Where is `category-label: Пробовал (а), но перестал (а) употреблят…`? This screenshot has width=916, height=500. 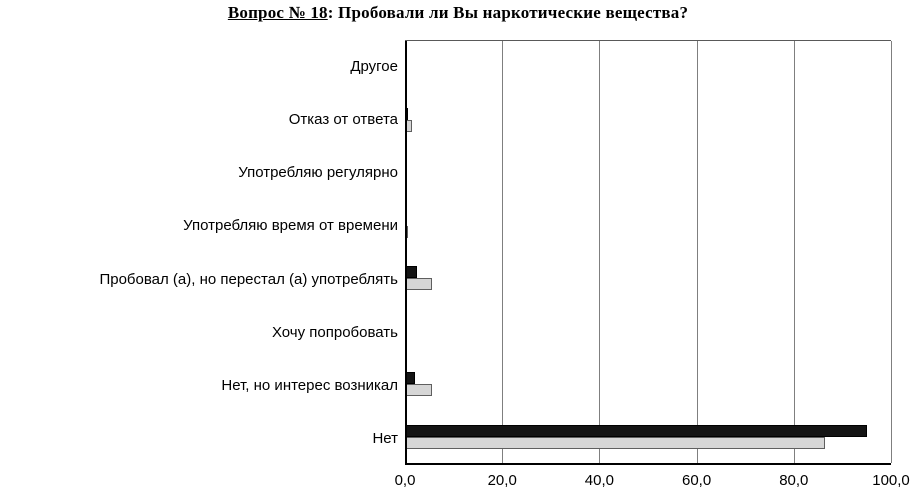
category-label: Пробовал (а), но перестал (а) употреблят… is located at coordinates (248, 279).